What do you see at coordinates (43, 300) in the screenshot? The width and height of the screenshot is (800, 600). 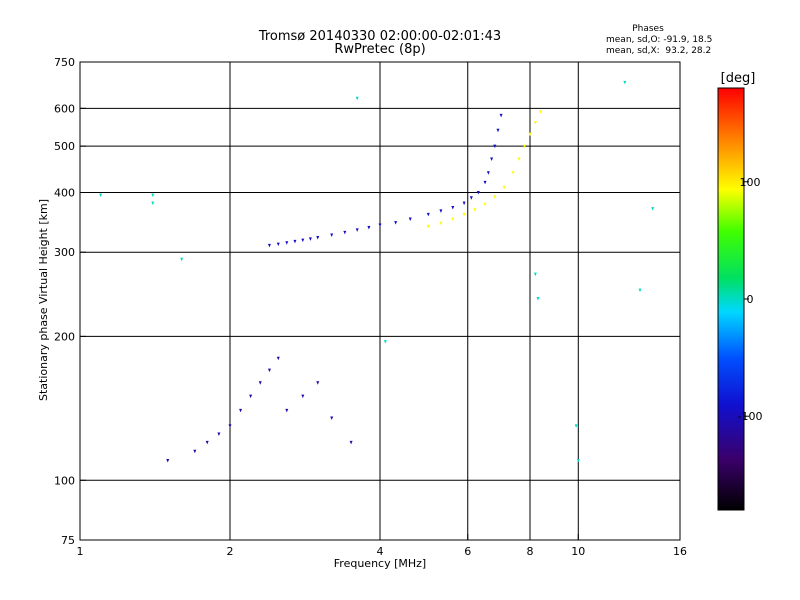 I see `y-axis-label: Stationary phase Virtual Height [km]` at bounding box center [43, 300].